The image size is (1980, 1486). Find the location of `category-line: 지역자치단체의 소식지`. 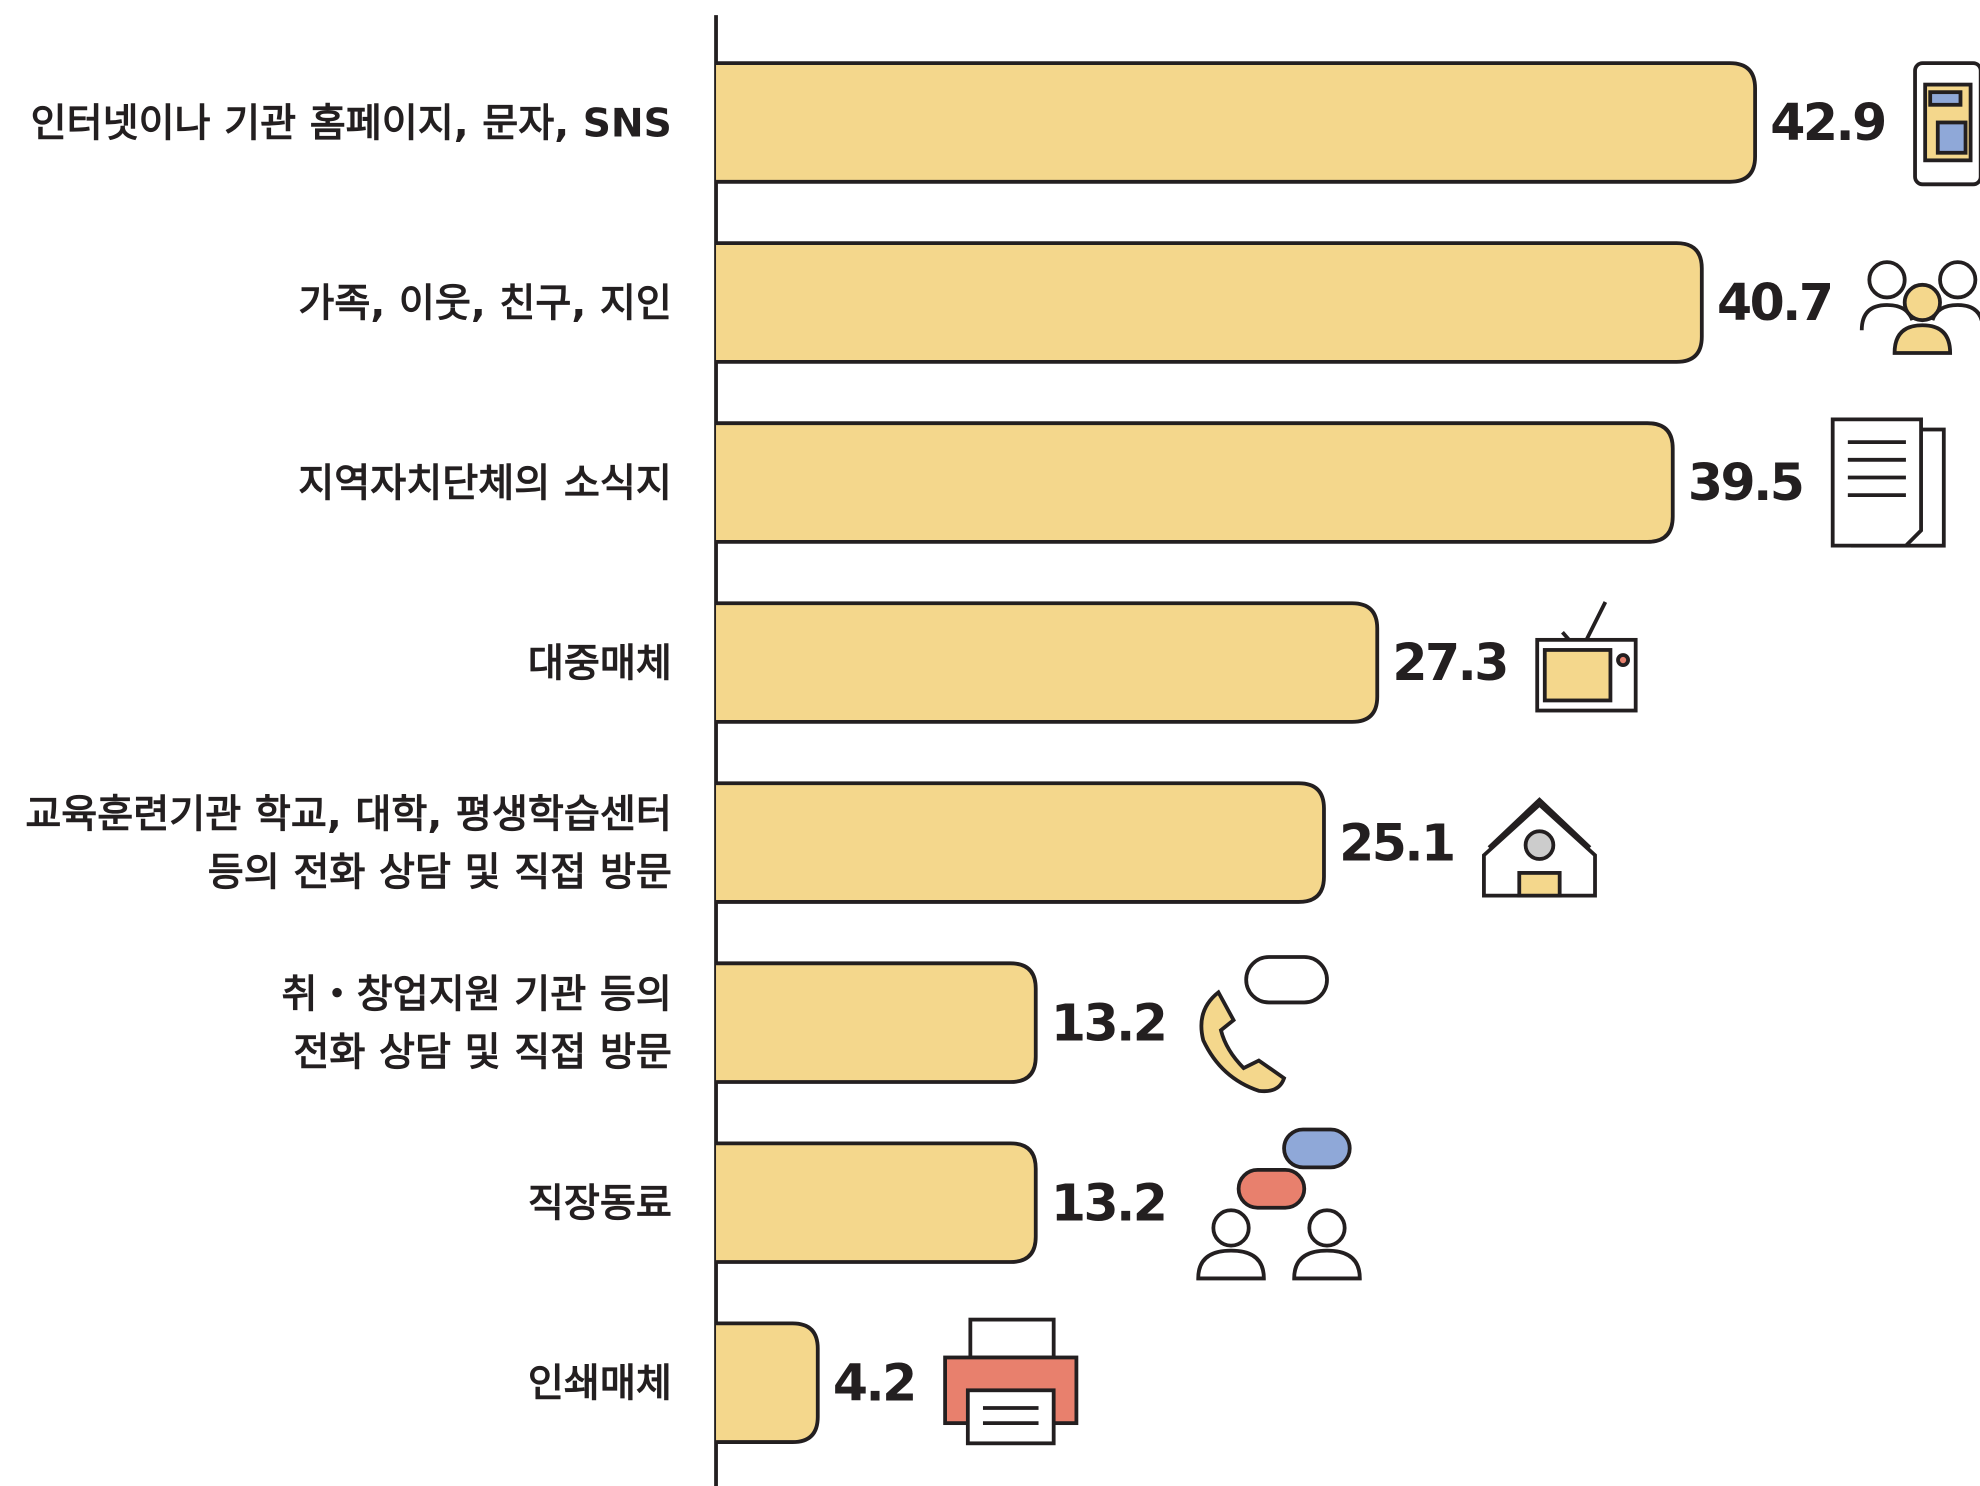

category-line: 지역자치단체의 소식지 is located at coordinates (485, 483).